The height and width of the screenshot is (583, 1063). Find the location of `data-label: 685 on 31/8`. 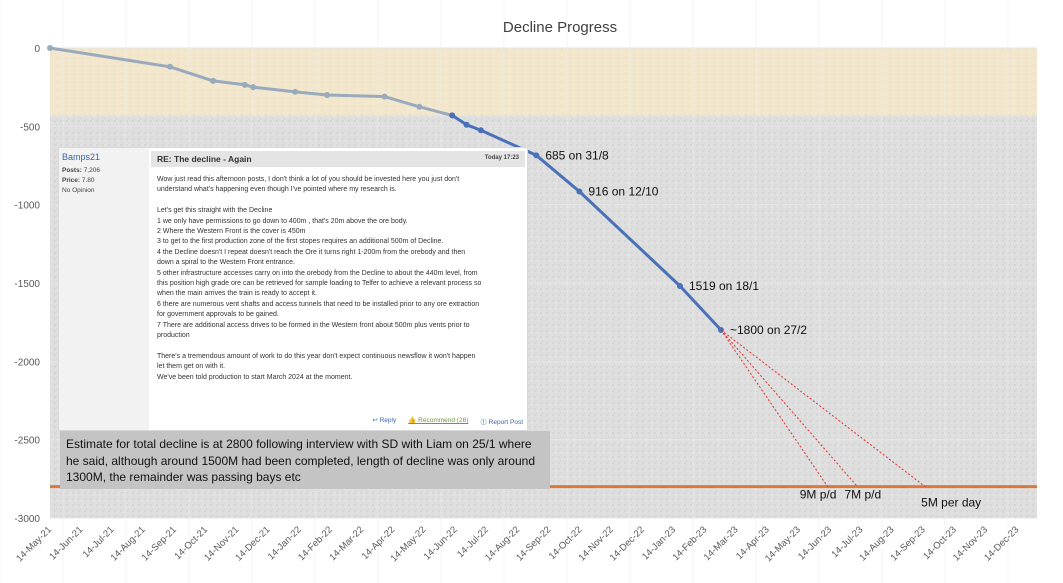

data-label: 685 on 31/8 is located at coordinates (577, 155).